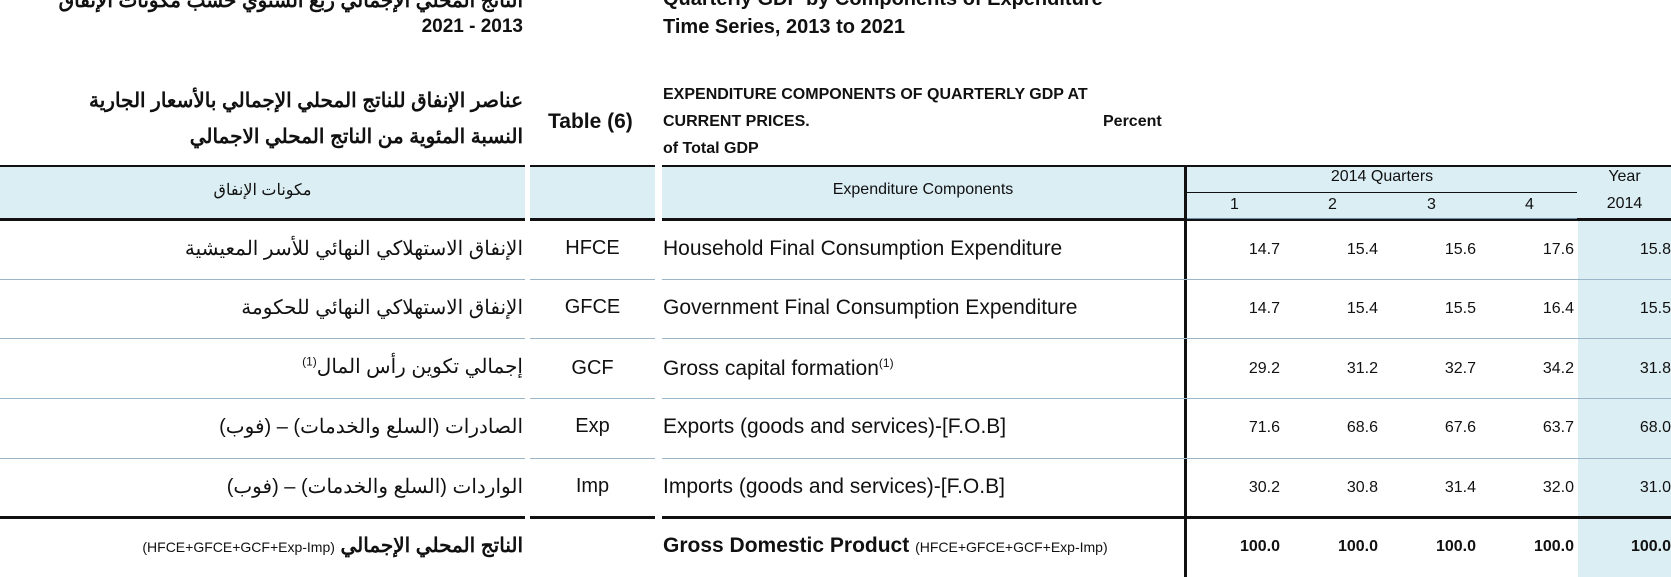 This screenshot has height=577, width=1671. What do you see at coordinates (1357, 546) in the screenshot?
I see `cell-gdp-q2: 100.0` at bounding box center [1357, 546].